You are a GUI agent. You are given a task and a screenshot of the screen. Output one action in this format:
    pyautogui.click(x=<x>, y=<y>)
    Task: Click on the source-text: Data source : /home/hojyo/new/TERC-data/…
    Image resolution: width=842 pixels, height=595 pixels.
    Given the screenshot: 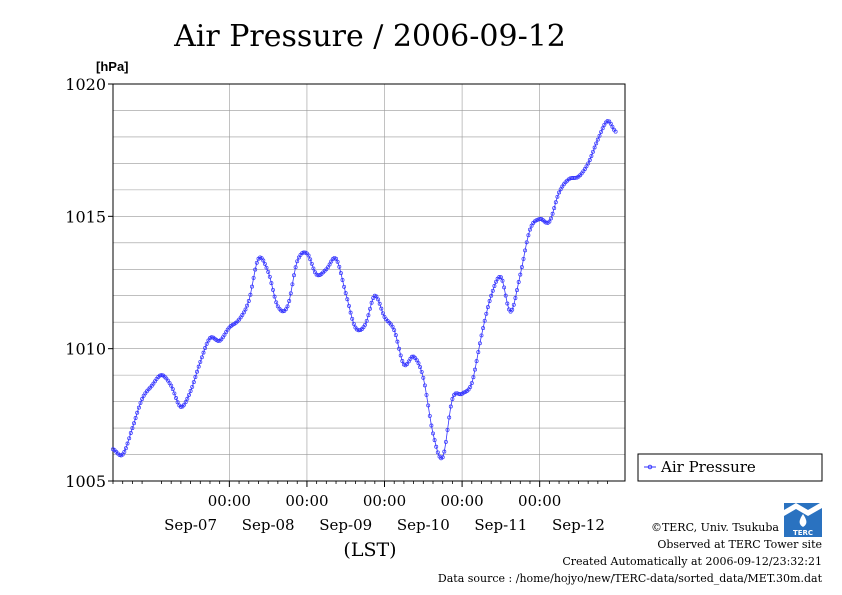 What is the action you would take?
    pyautogui.click(x=630, y=578)
    